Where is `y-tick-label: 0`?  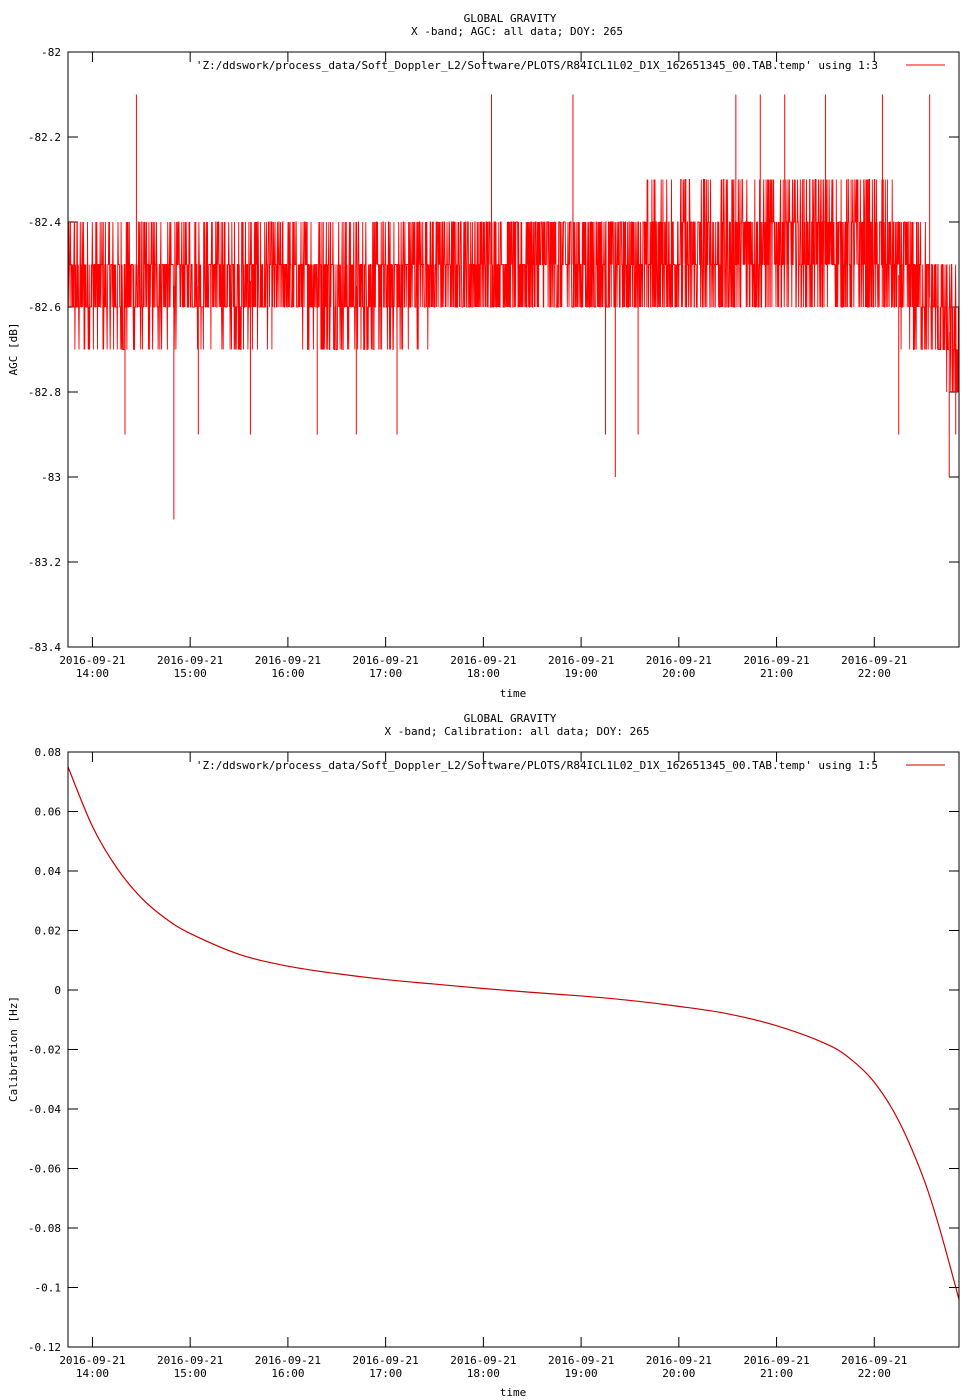
y-tick-label: 0 is located at coordinates (57, 990).